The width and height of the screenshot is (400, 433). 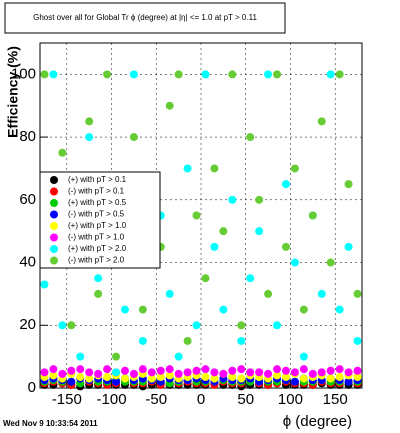 What do you see at coordinates (50, 423) in the screenshot?
I see `footer: Wed Nov 9 10:33:54 2011` at bounding box center [50, 423].